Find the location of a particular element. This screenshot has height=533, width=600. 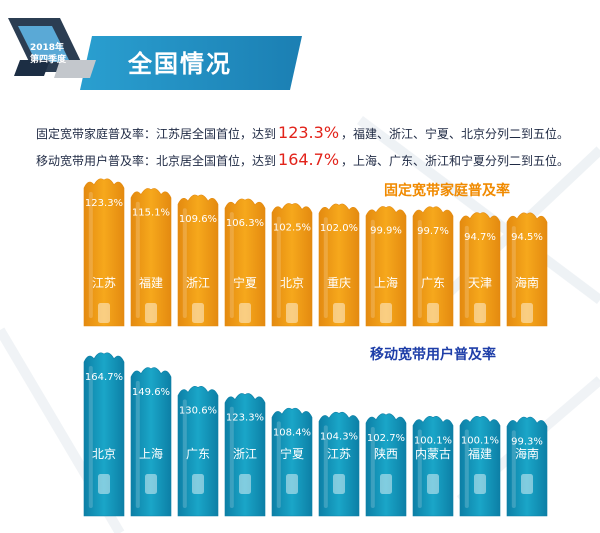

mobile-bar-group: 100.1%内蒙古 is located at coordinates (433, 466).